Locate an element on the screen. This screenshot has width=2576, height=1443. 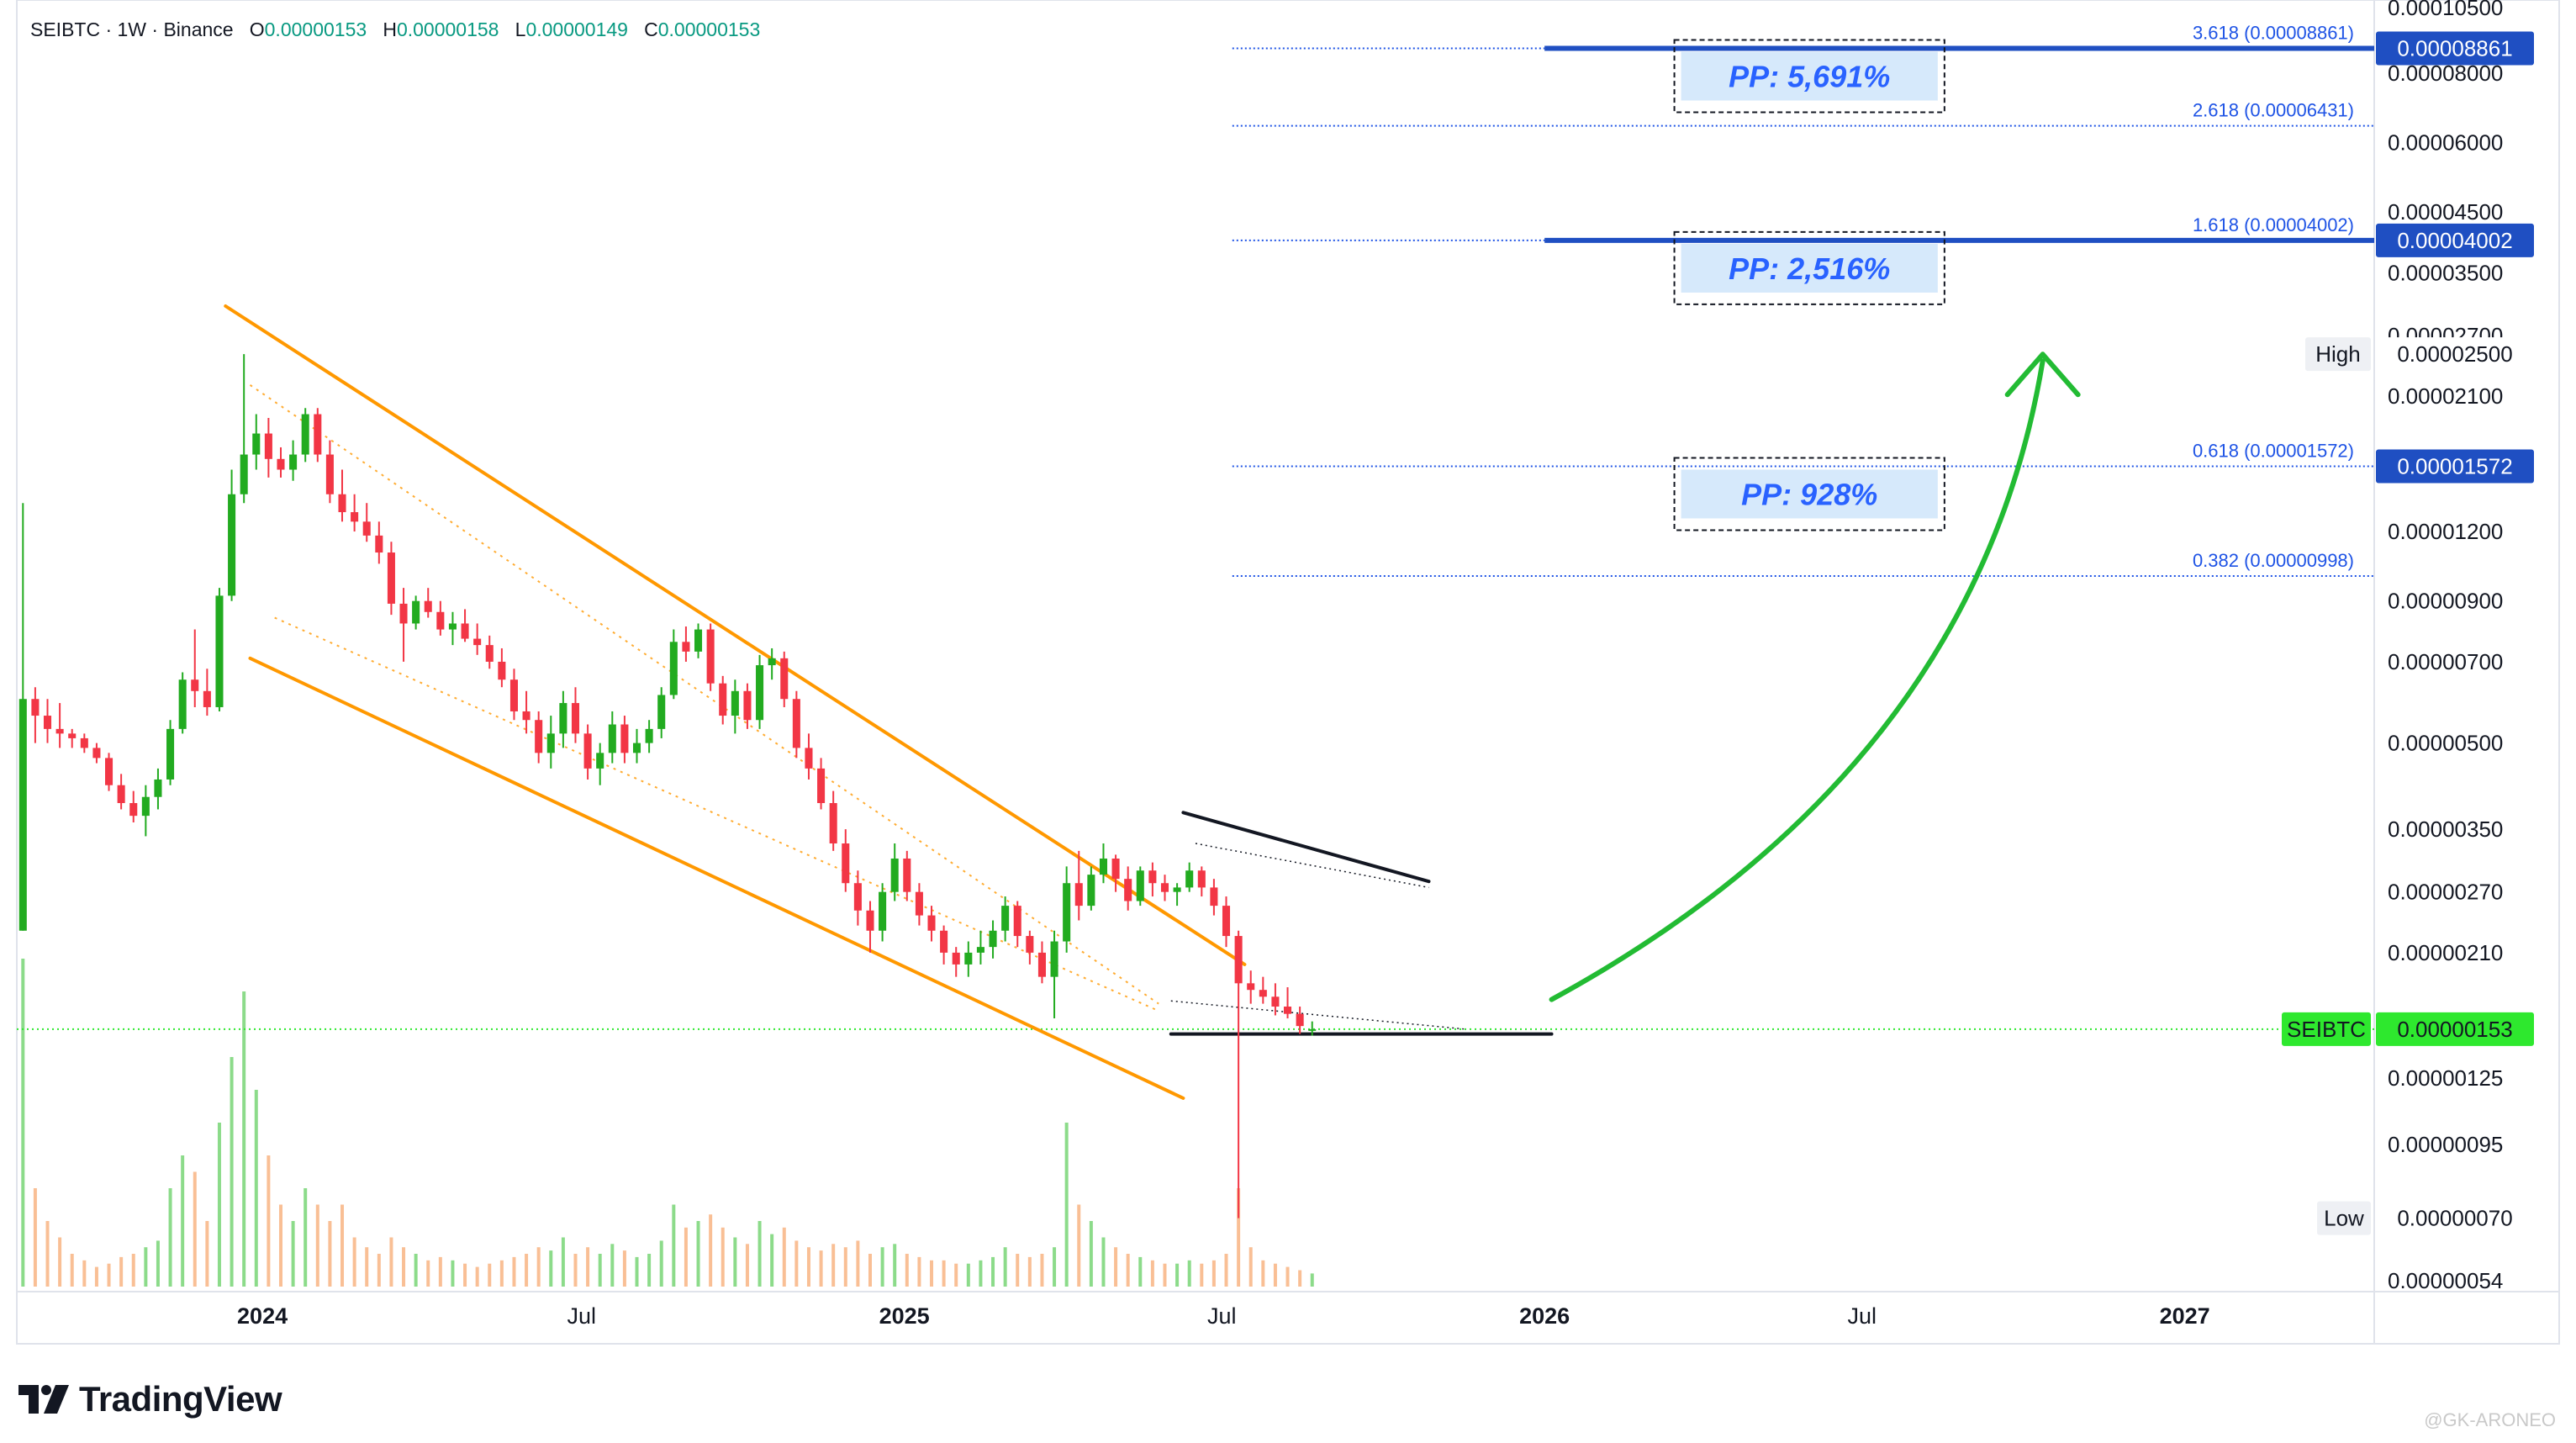
y-tick-label: 0.00000700 is located at coordinates (2446, 661).